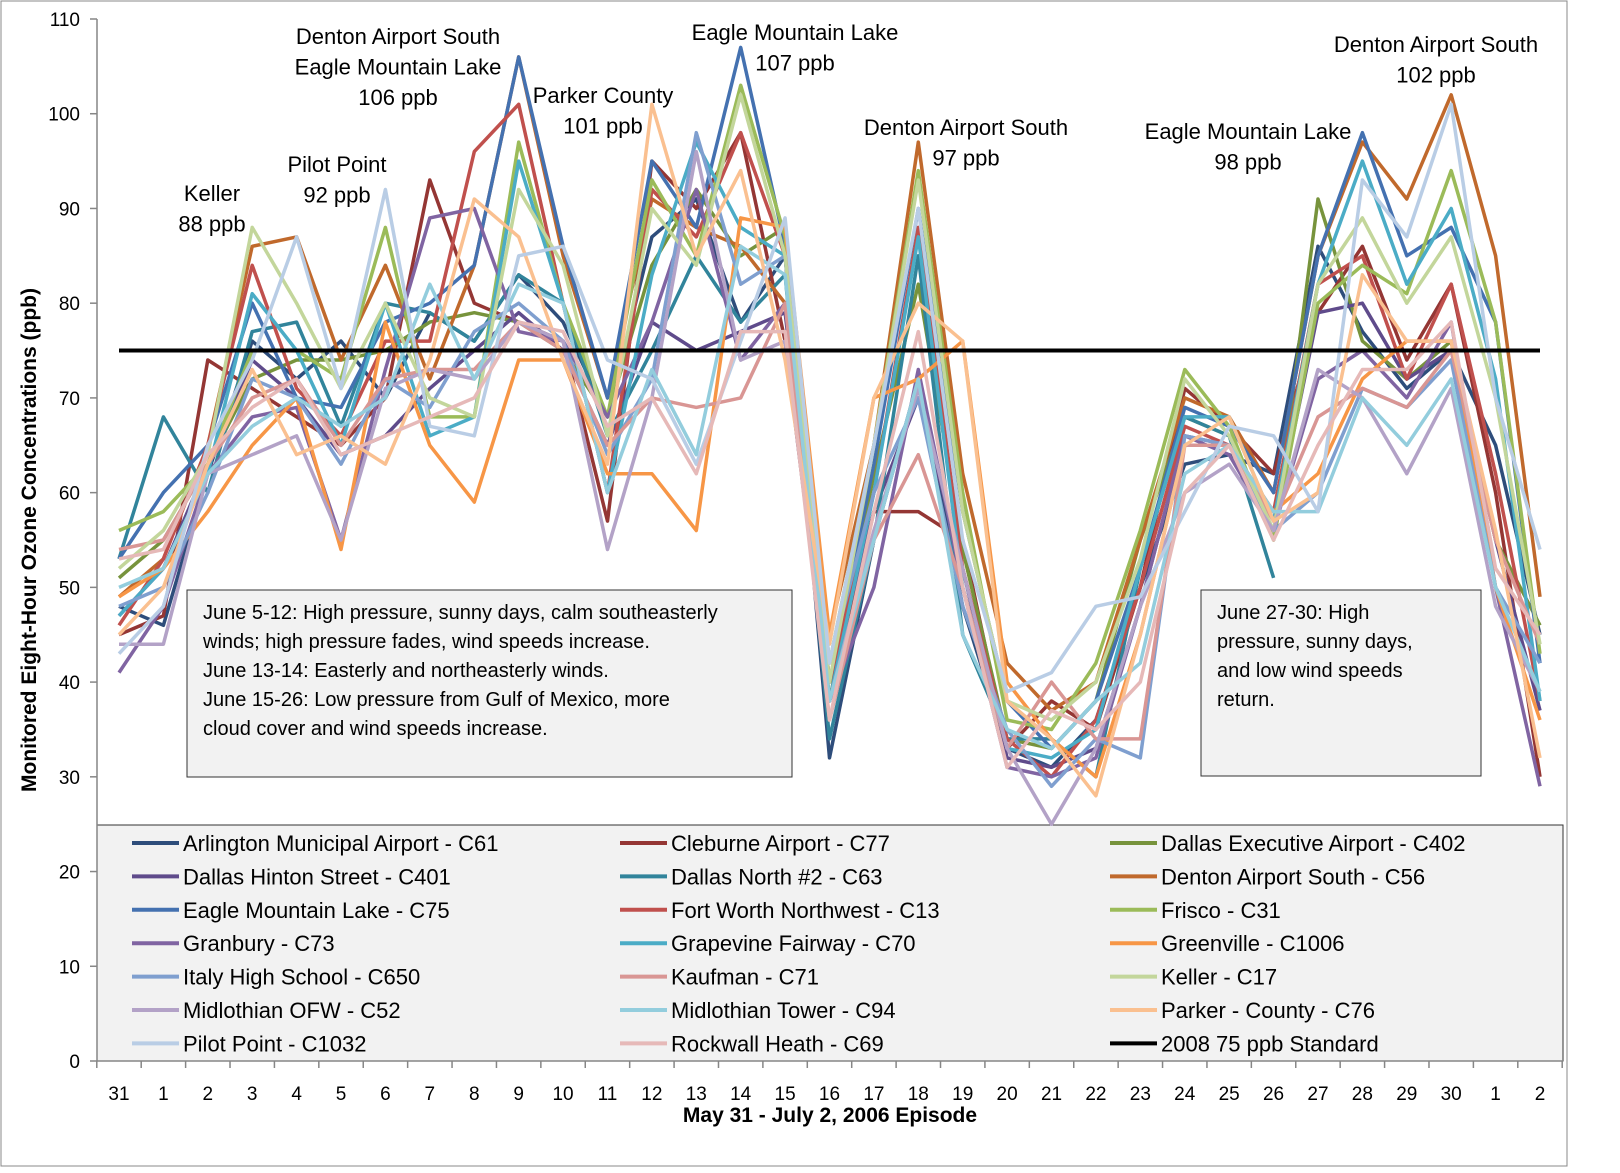 The width and height of the screenshot is (1620, 1173). What do you see at coordinates (1293, 876) in the screenshot?
I see `legend-label: Denton Airport South - C56` at bounding box center [1293, 876].